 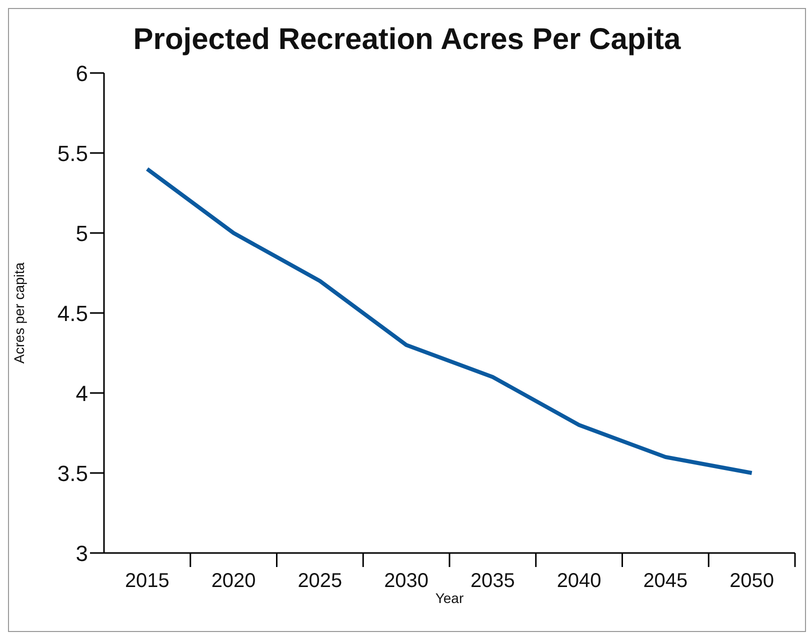 I want to click on y-tick-label: 5, so click(x=82, y=233).